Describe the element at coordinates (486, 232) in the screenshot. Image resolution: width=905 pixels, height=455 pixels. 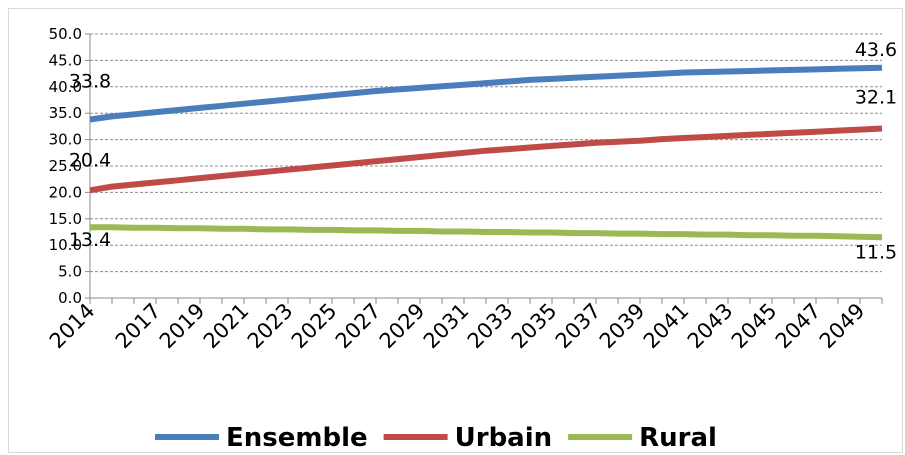
I see `series-line-rural` at that location.